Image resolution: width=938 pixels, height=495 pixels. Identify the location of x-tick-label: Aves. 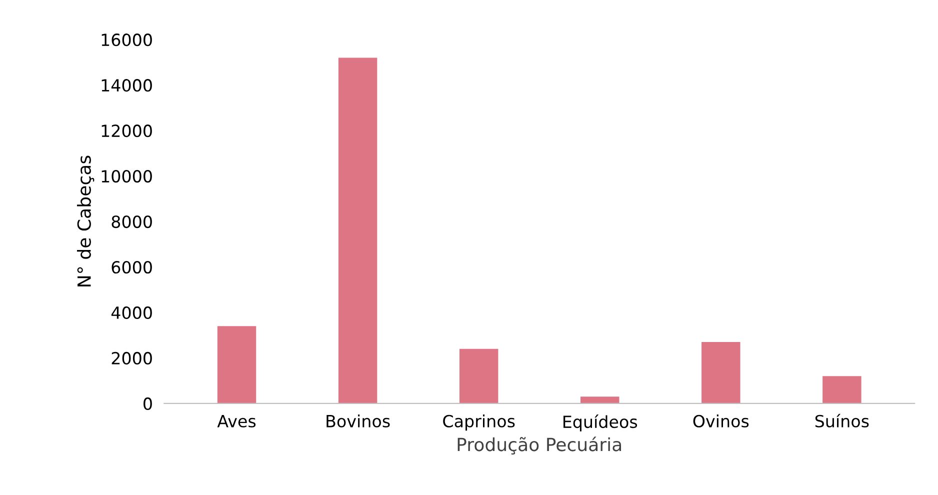
(236, 421).